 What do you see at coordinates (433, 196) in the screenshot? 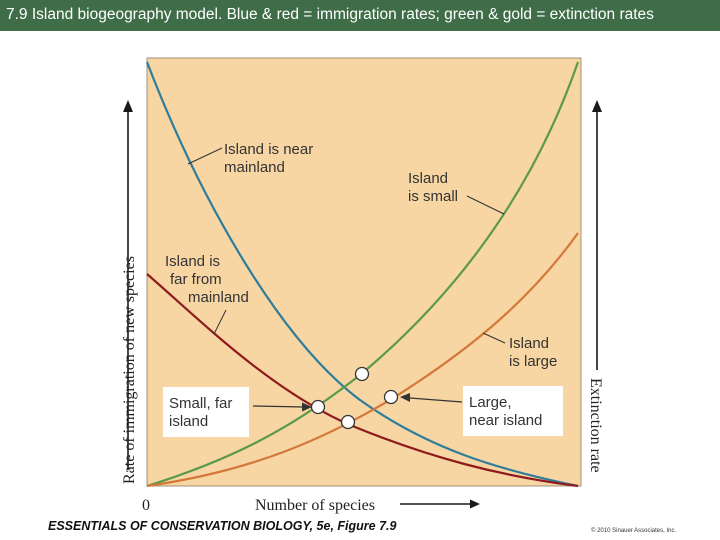
I see `curve-label-small-line2: is small` at bounding box center [433, 196].